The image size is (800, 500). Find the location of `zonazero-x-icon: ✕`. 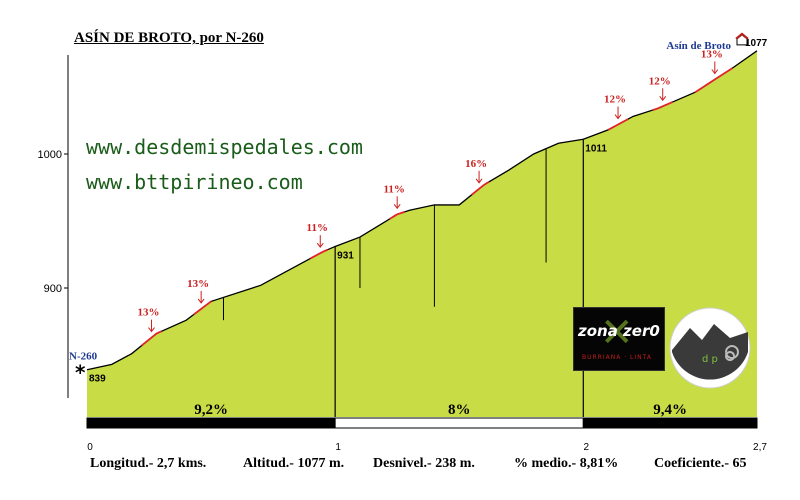

zonazero-x-icon: ✕ is located at coordinates (617, 333).